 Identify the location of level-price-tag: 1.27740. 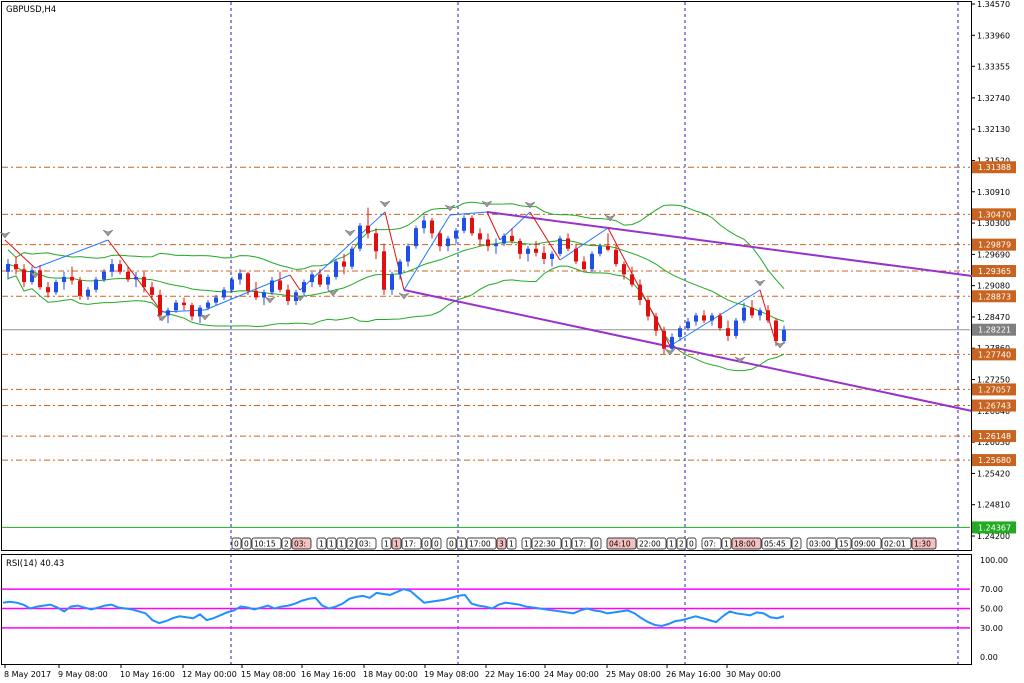
(994, 354).